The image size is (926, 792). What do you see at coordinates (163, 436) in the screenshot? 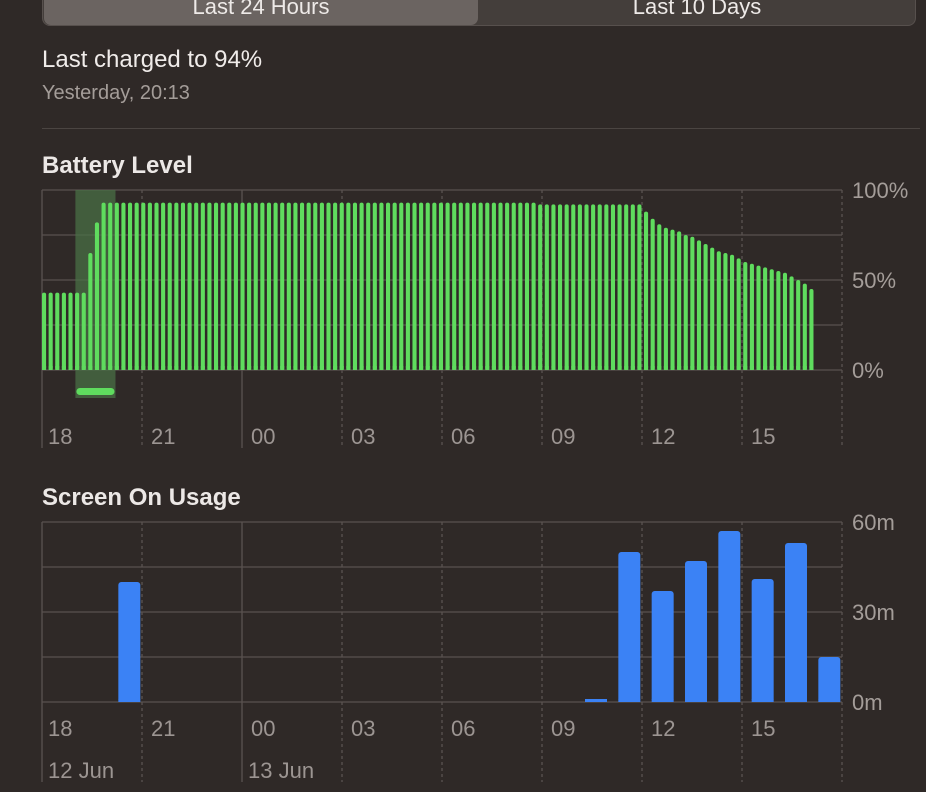
I see `battery-x-tick-label: 21` at bounding box center [163, 436].